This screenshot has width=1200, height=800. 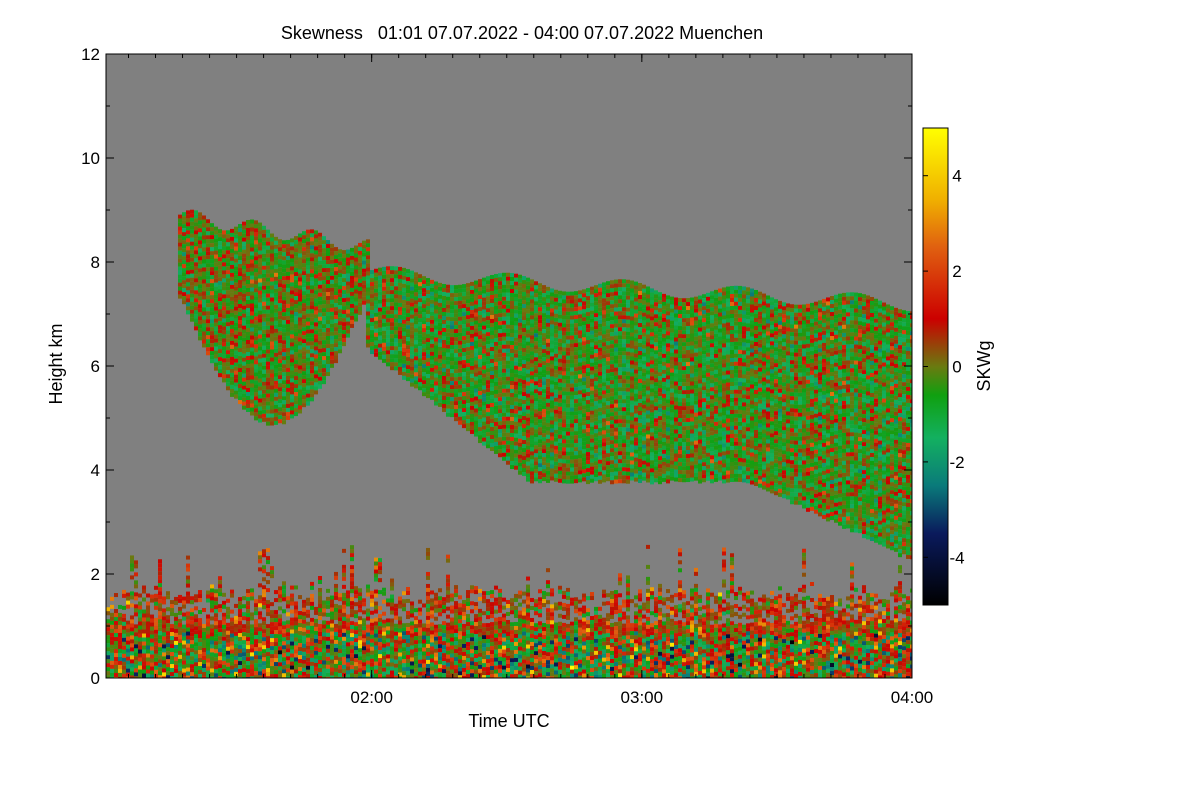 What do you see at coordinates (508, 721) in the screenshot?
I see `x-axis-label: Time UTC` at bounding box center [508, 721].